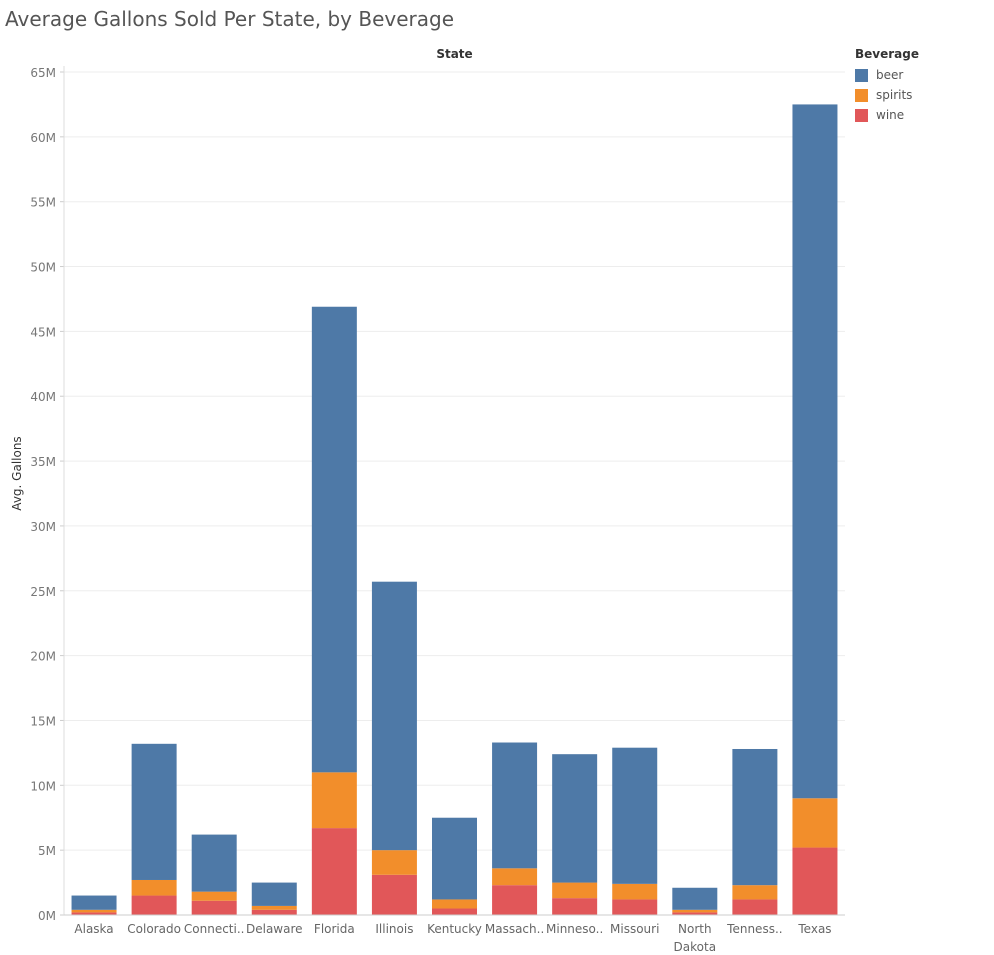 This screenshot has width=994, height=955. What do you see at coordinates (514, 929) in the screenshot?
I see `x-tick-label: Massach..` at bounding box center [514, 929].